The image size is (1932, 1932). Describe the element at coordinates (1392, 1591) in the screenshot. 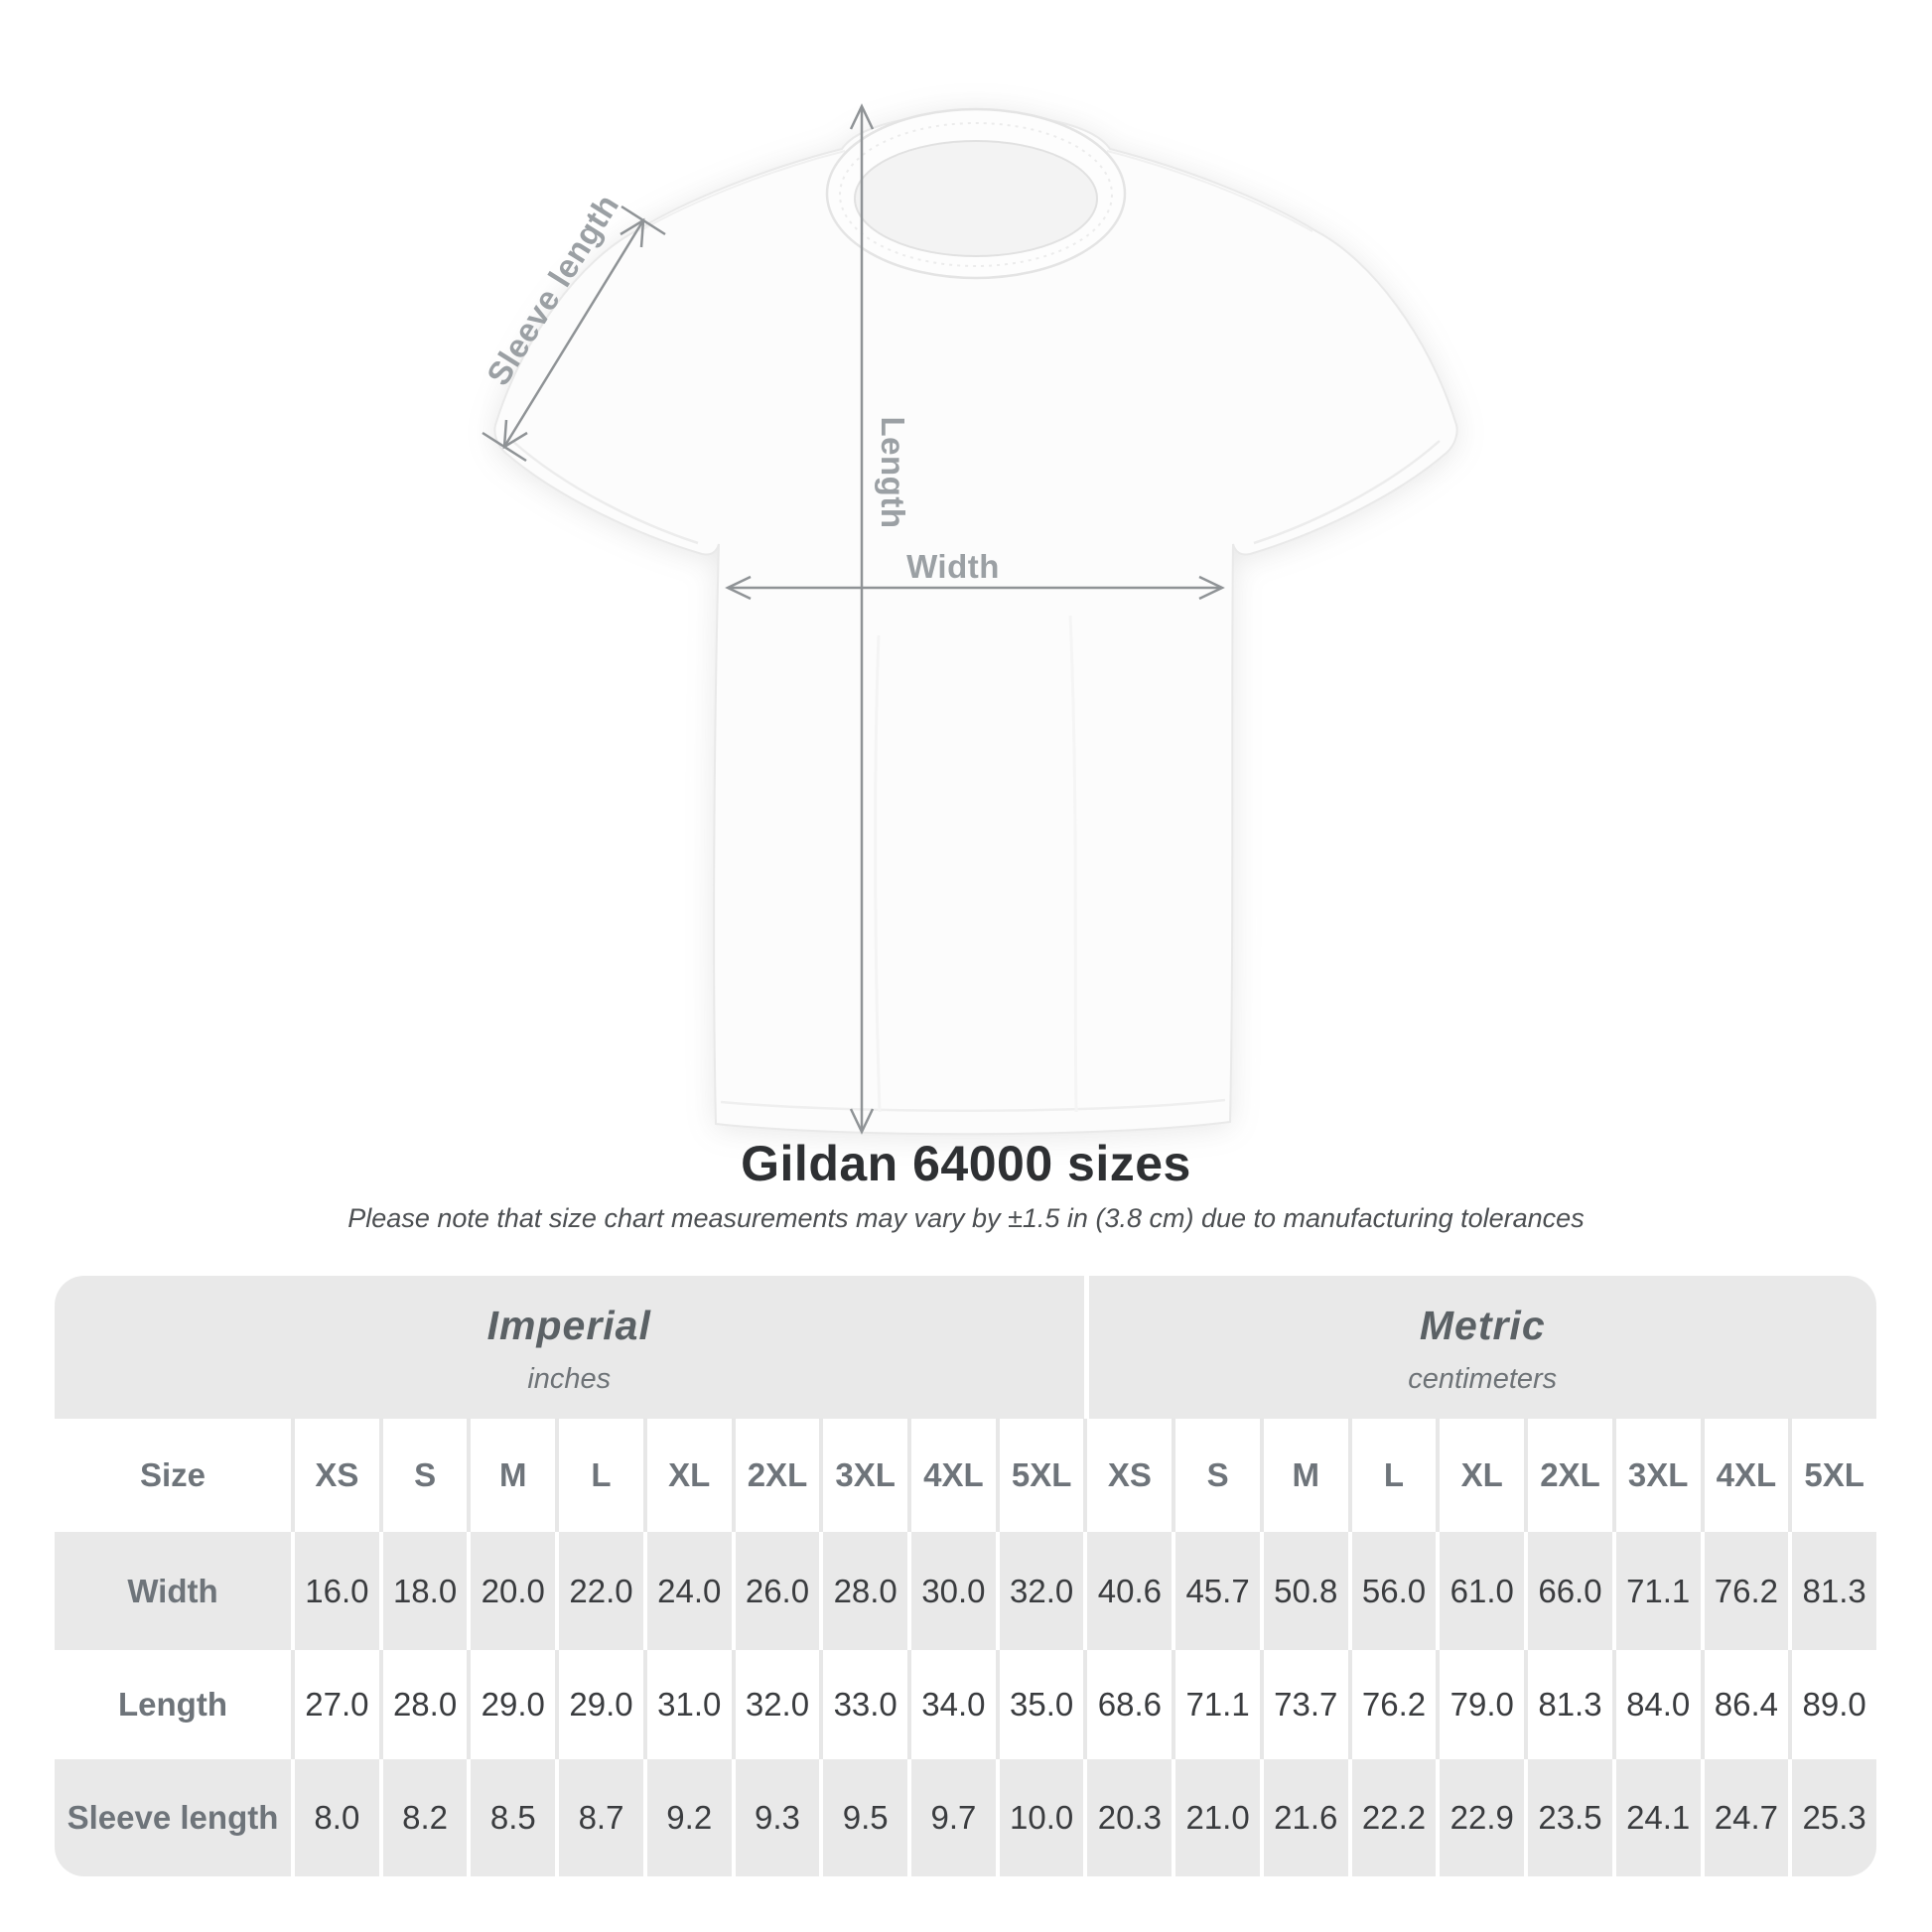

I see `cell: 56.0` at that location.